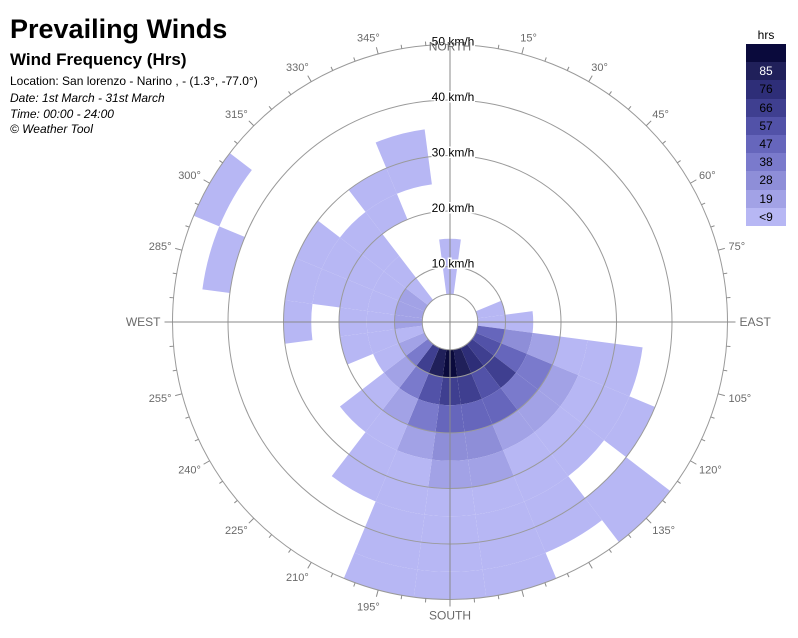 The image size is (798, 638). I want to click on angle-label: 285°, so click(160, 247).